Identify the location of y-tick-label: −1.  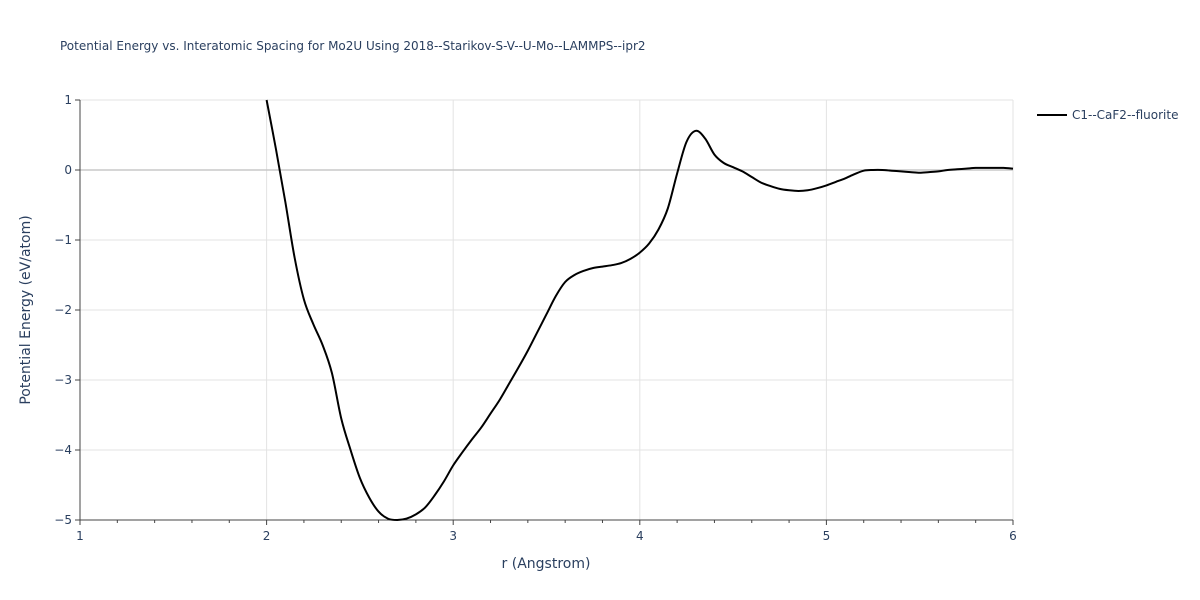
(63, 240).